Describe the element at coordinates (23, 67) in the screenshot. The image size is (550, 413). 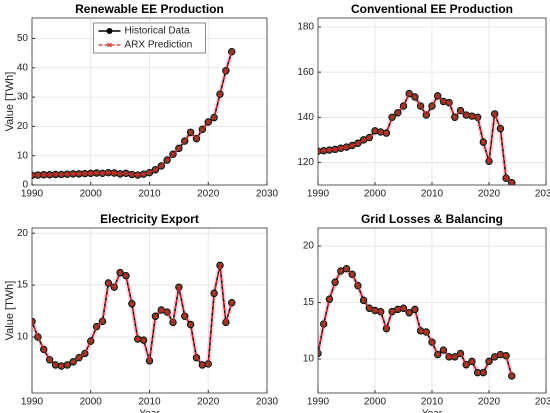
I see `y-tick-label: 40` at that location.